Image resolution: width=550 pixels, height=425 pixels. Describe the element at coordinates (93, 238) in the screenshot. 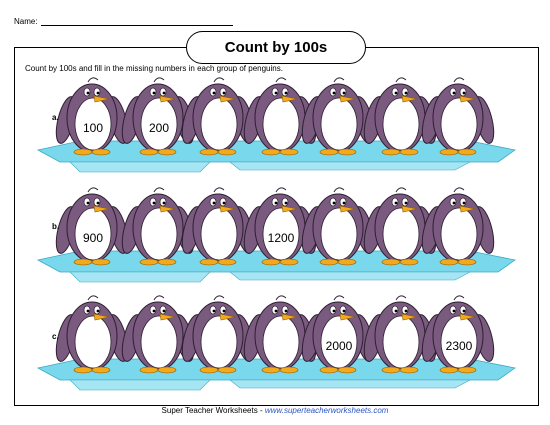

I see `penguin-number: 900` at that location.